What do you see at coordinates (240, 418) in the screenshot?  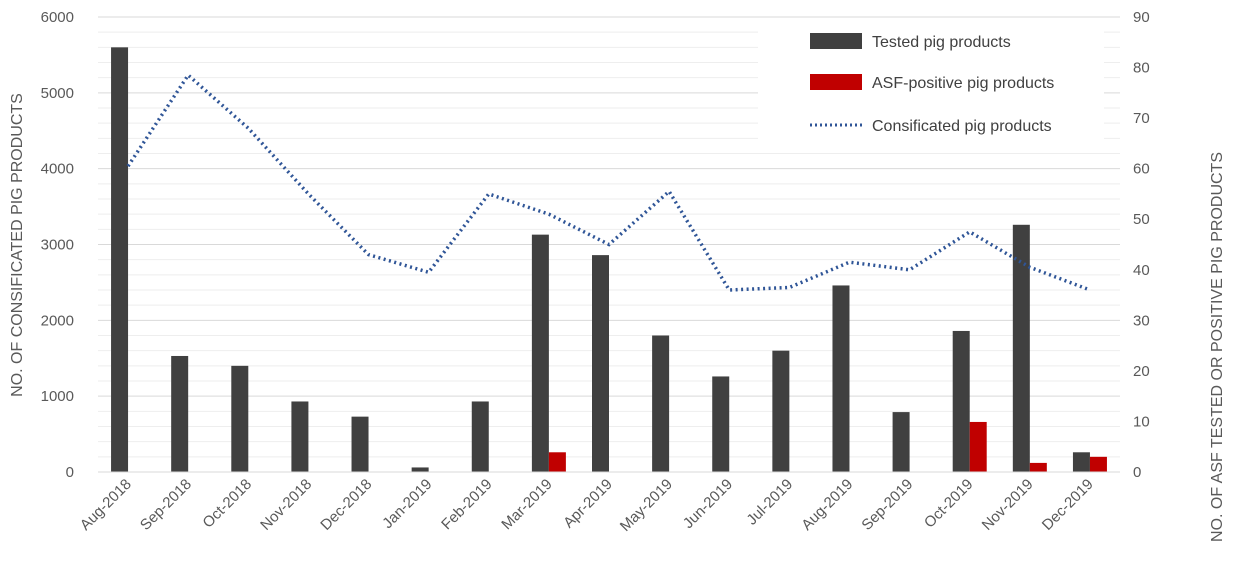 I see `bar-tested-oct-2018` at bounding box center [240, 418].